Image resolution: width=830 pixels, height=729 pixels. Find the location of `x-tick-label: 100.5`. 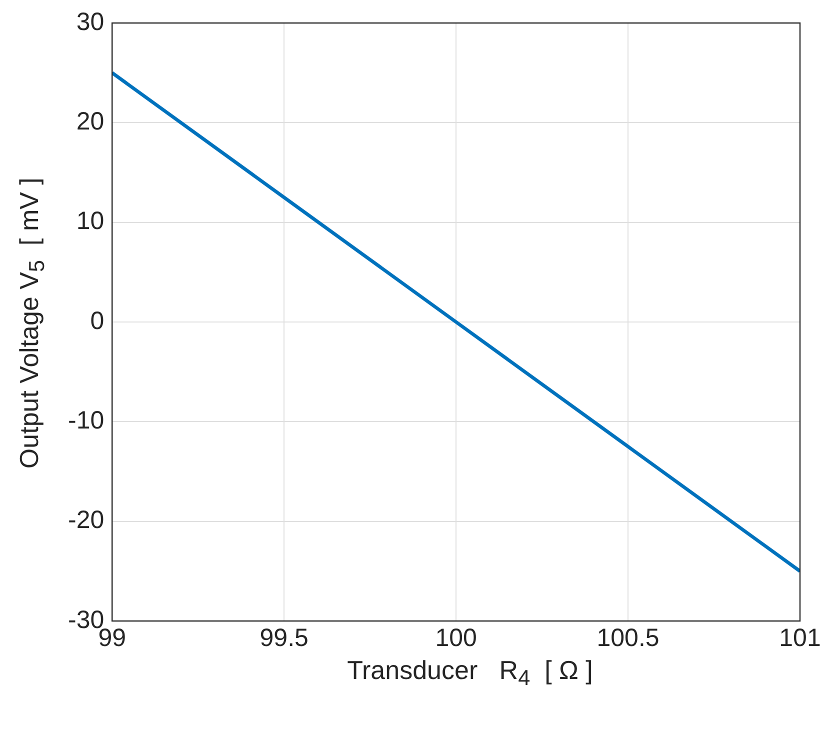

x-tick-label: 100.5 is located at coordinates (628, 638).